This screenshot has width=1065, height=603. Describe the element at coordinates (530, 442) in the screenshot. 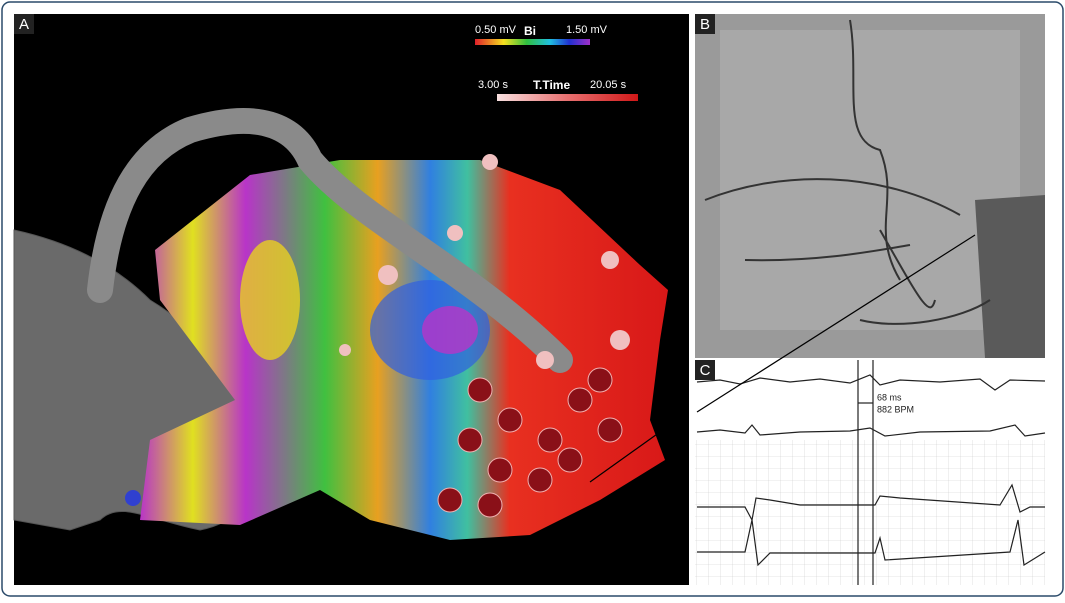

I see `ablation-points` at that location.